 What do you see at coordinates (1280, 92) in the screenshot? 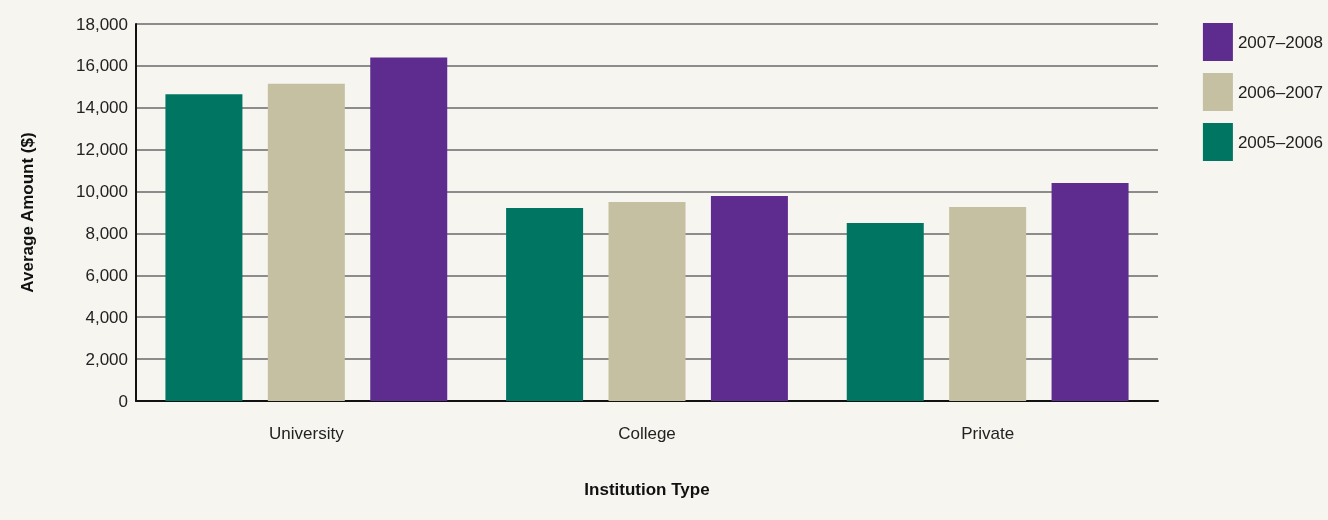
I see `legend-label: 2006–2007` at bounding box center [1280, 92].